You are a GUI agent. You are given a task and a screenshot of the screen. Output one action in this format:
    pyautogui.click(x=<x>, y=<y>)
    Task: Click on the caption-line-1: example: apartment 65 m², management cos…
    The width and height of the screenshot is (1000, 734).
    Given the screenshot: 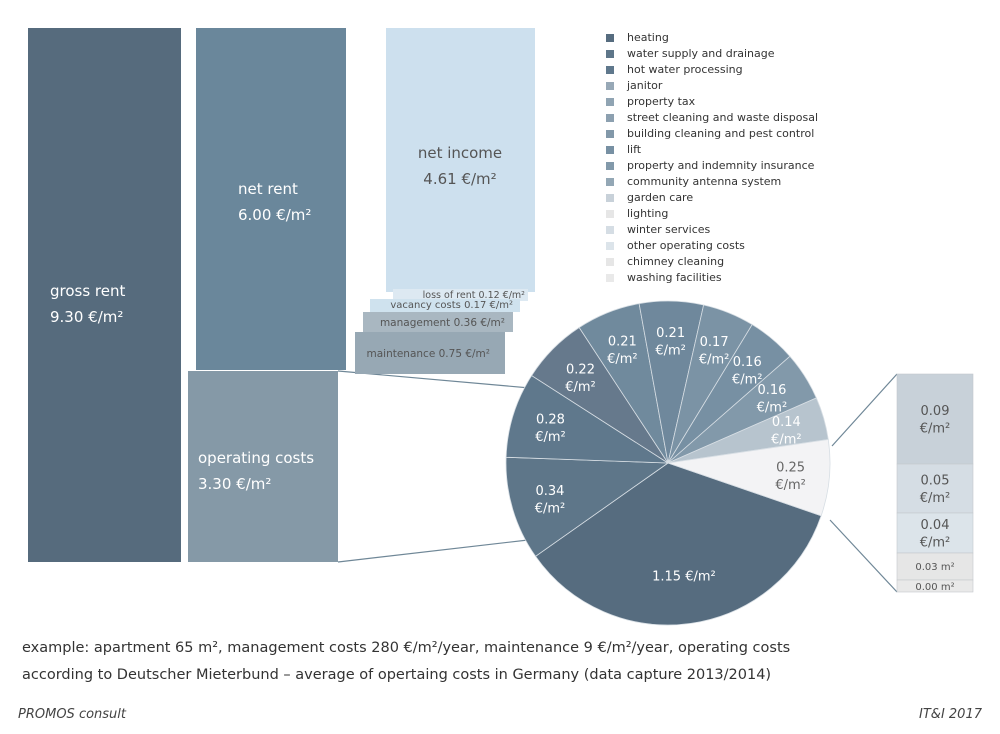 What is the action you would take?
    pyautogui.click(x=406, y=648)
    